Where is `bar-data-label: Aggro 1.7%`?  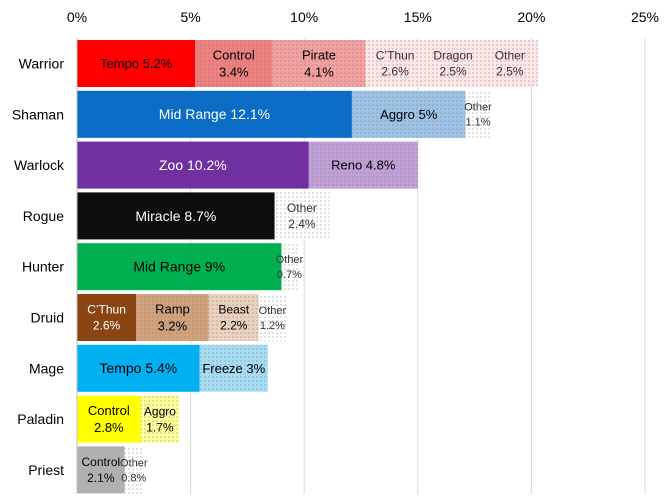
bar-data-label: Aggro 1.7% is located at coordinates (160, 419).